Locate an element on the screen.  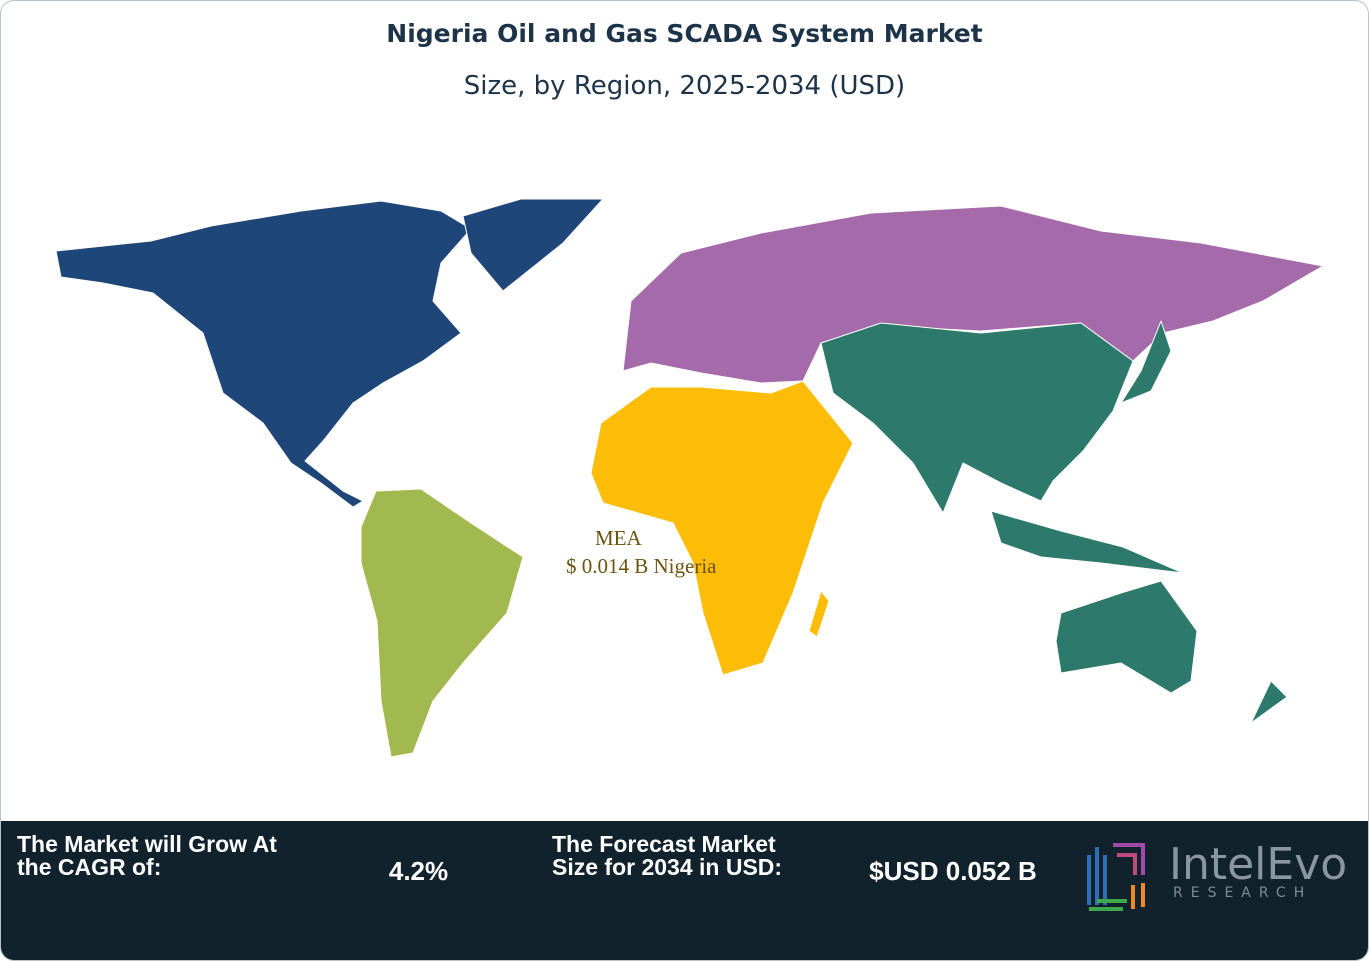
madagascar is located at coordinates (819, 614).